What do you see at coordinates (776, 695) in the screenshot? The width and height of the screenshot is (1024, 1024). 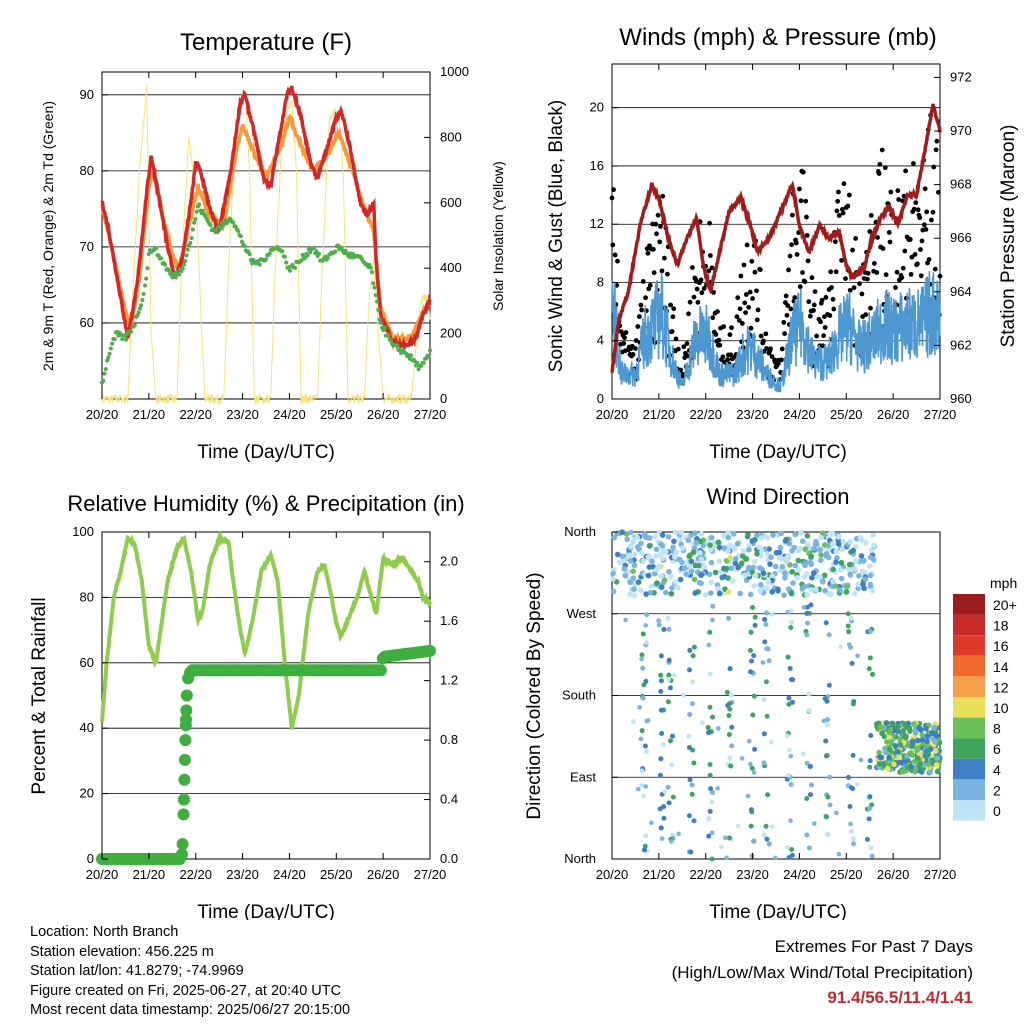 I see `direction-scatter` at bounding box center [776, 695].